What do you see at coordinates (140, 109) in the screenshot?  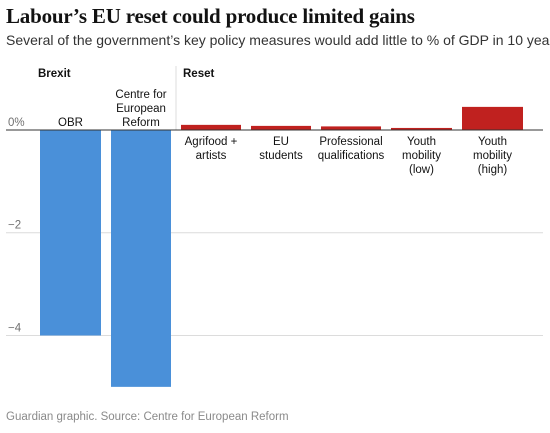 I see `category-label: Centre for European Reform` at bounding box center [140, 109].